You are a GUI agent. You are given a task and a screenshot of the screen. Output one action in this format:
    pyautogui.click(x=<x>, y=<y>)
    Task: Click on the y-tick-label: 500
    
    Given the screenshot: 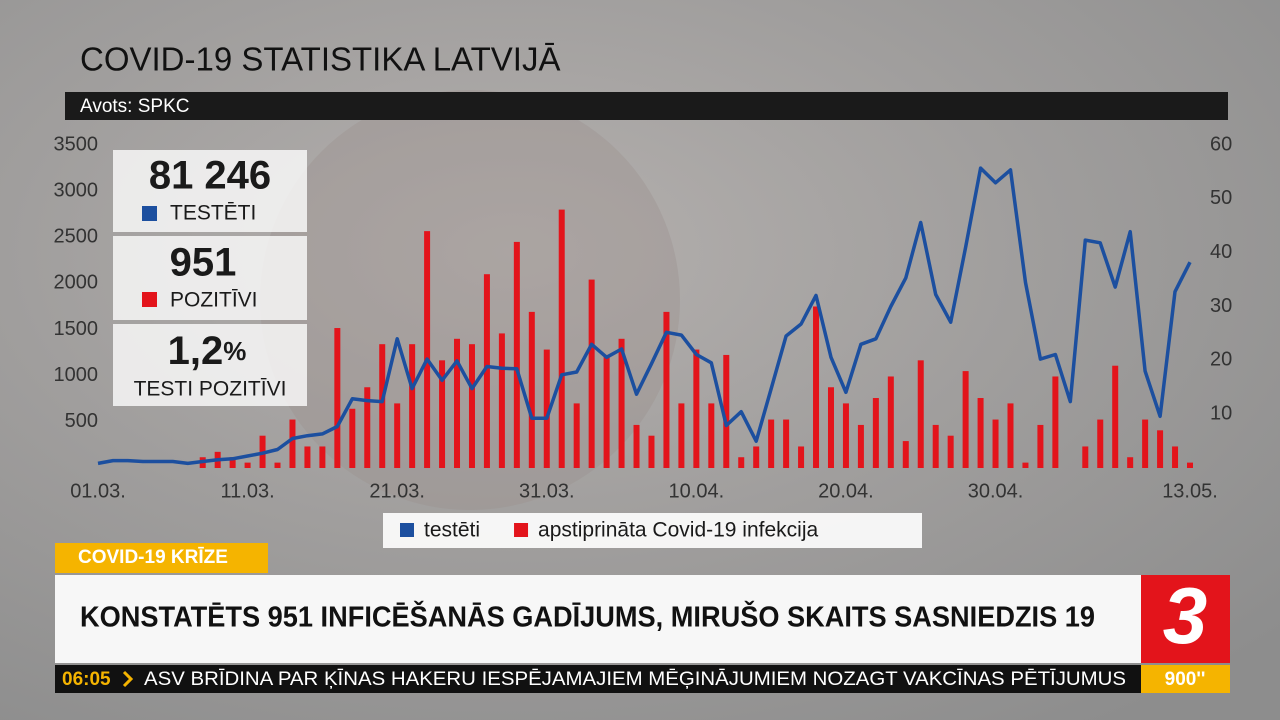 What is the action you would take?
    pyautogui.click(x=81, y=421)
    